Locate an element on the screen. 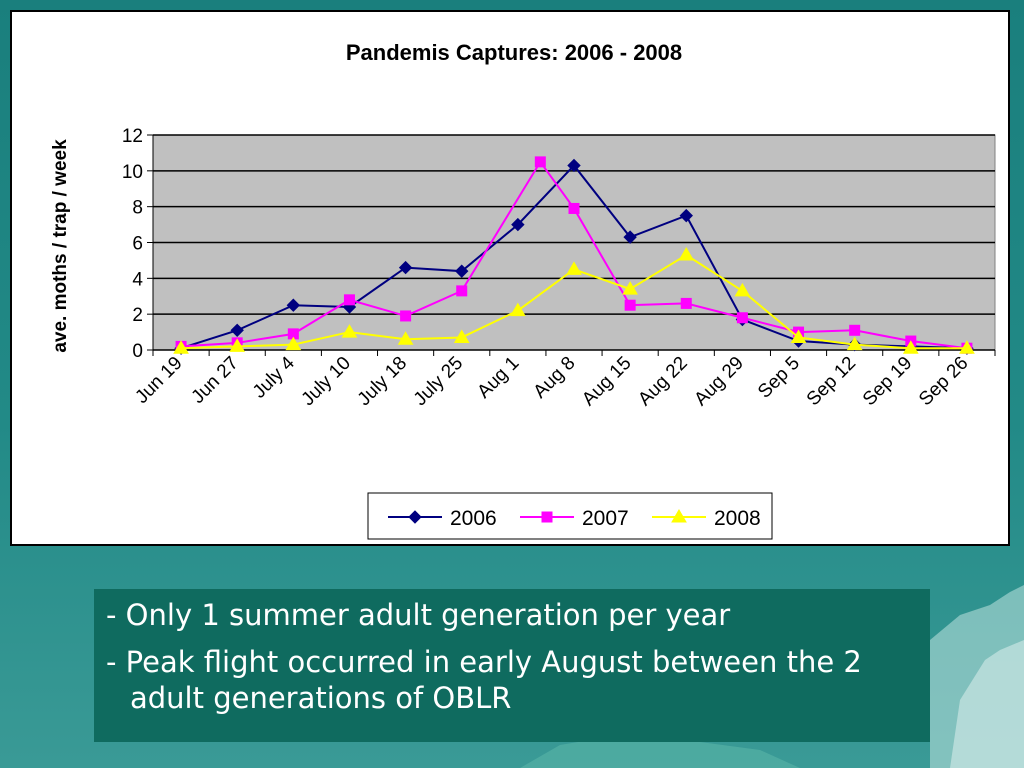  chart-title: Pandemis Captures: 2006 - 2008 is located at coordinates (514, 52).